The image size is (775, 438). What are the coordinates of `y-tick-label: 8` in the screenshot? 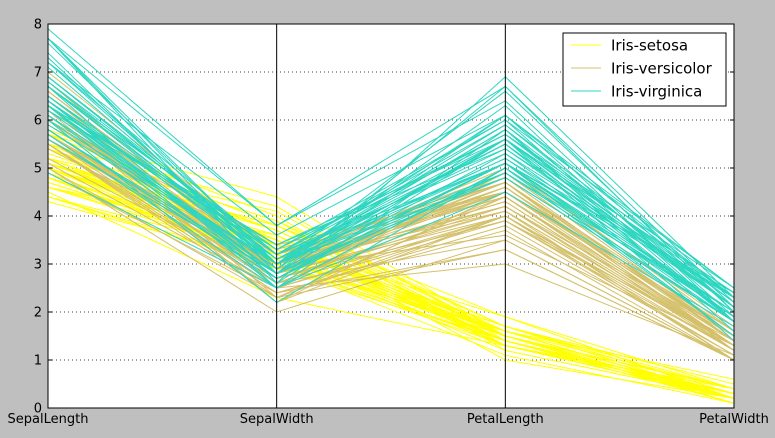 It's located at (38, 25).